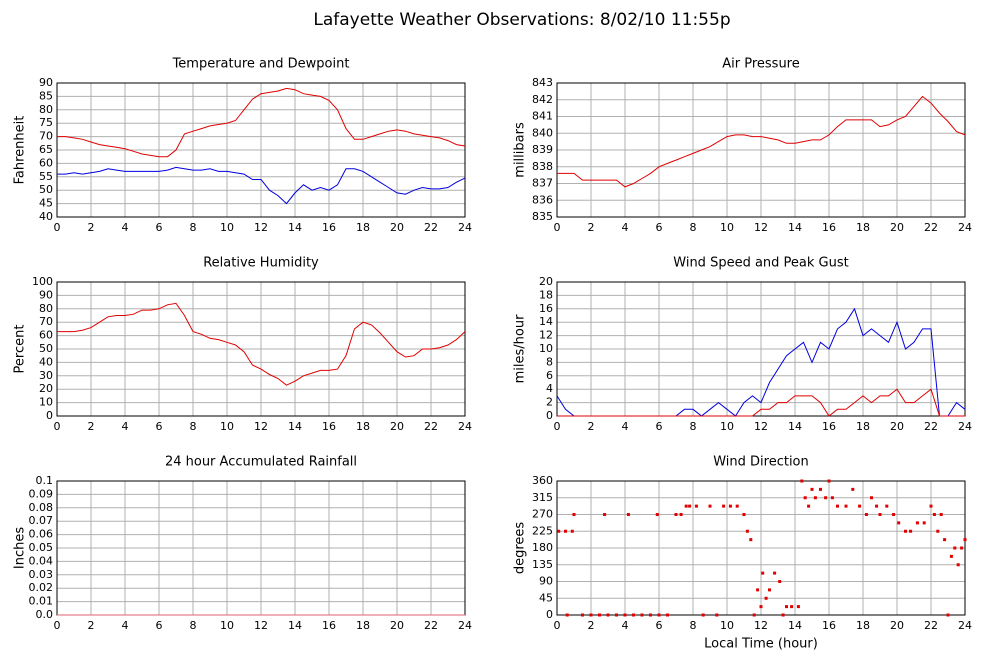  Describe the element at coordinates (542, 547) in the screenshot. I see `y-tick-label: 180` at that location.